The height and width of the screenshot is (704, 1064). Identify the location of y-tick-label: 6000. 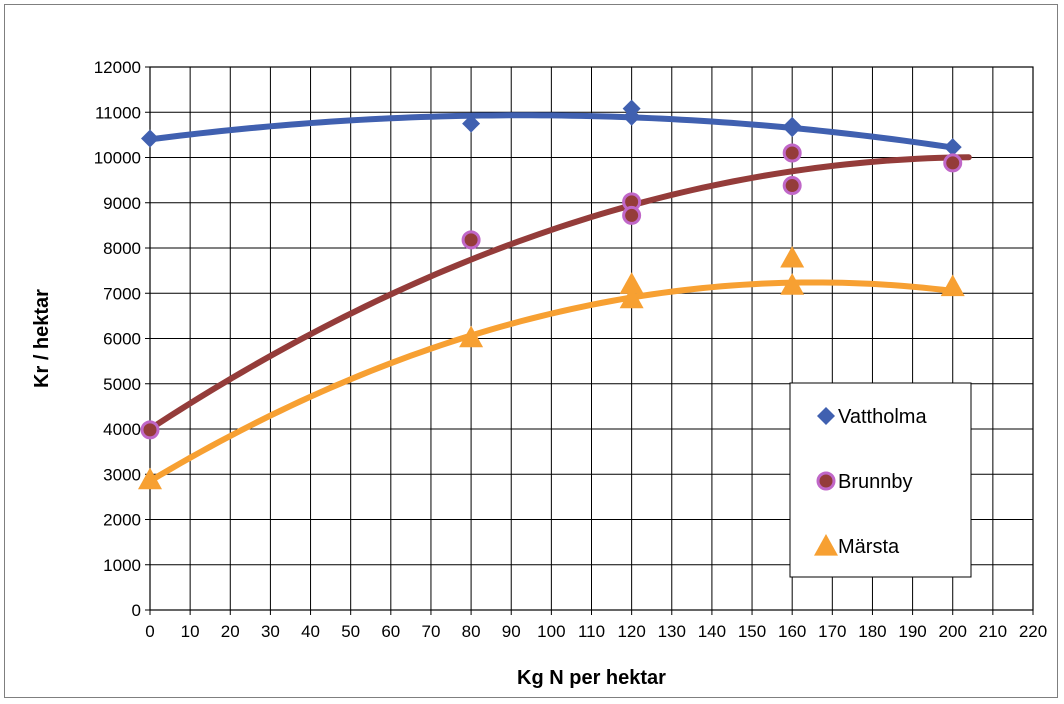
(122, 339).